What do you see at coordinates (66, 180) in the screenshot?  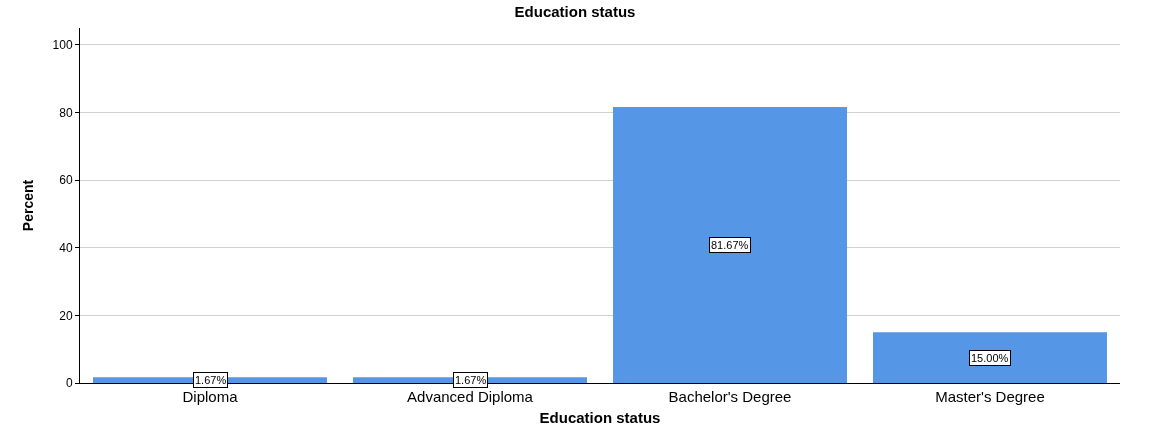 I see `y-tick-label: 60` at bounding box center [66, 180].